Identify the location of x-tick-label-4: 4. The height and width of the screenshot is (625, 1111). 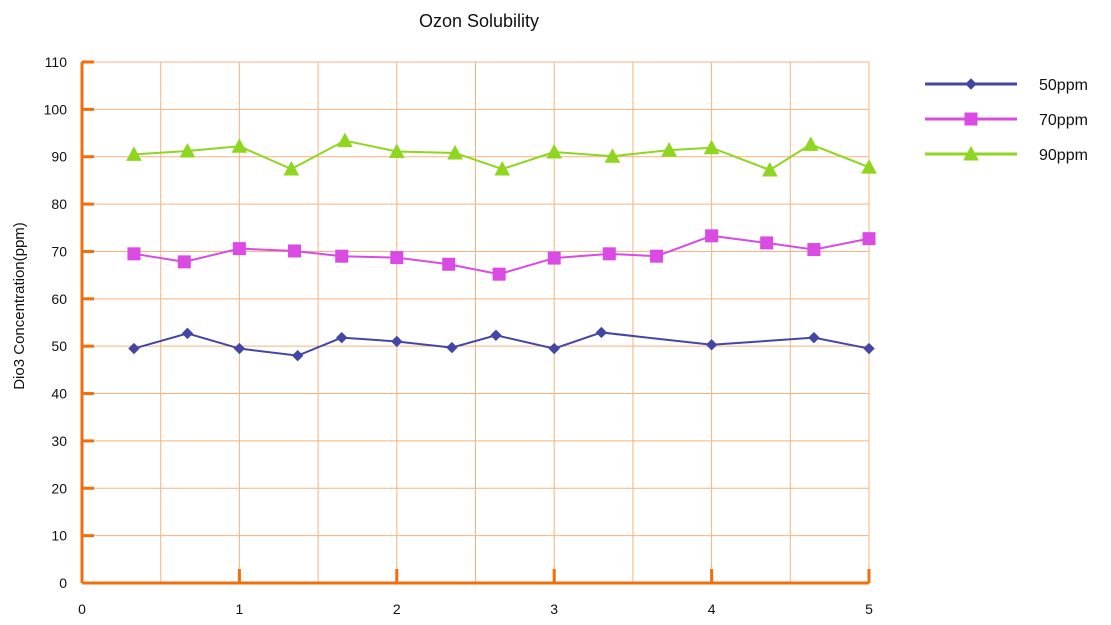
(712, 609).